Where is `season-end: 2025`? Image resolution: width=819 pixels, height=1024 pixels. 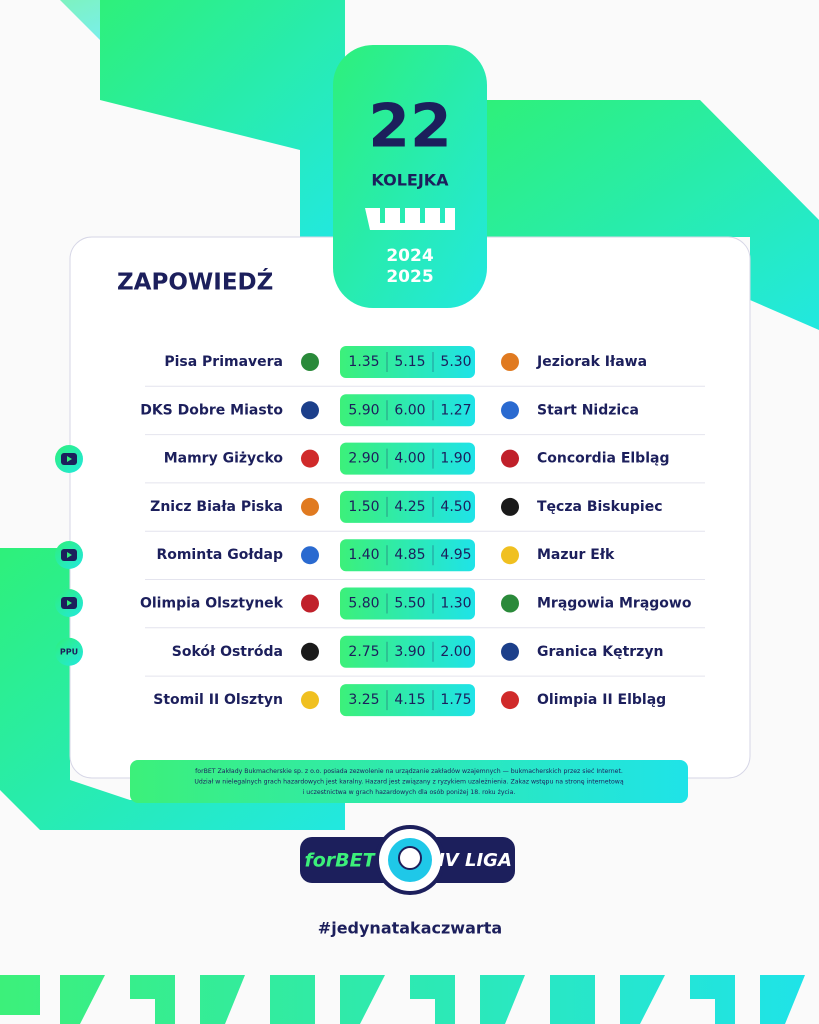 season-end: 2025 is located at coordinates (409, 277).